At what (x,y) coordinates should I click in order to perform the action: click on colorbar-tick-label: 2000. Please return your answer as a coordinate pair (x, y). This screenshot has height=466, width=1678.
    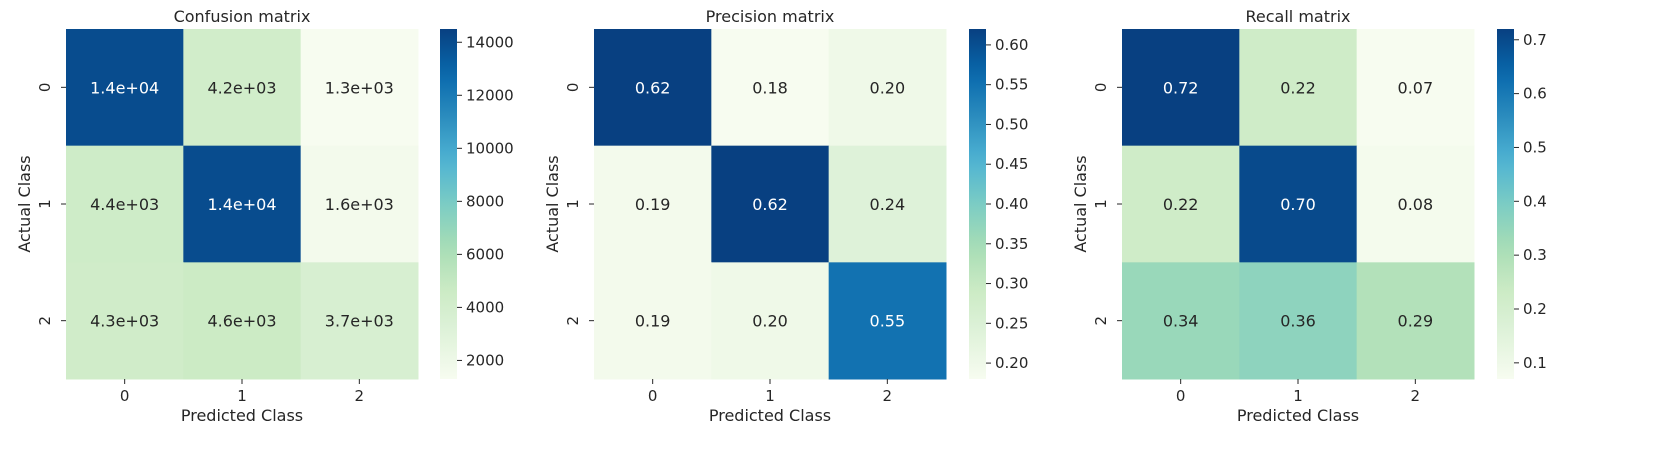
    Looking at the image, I should click on (485, 360).